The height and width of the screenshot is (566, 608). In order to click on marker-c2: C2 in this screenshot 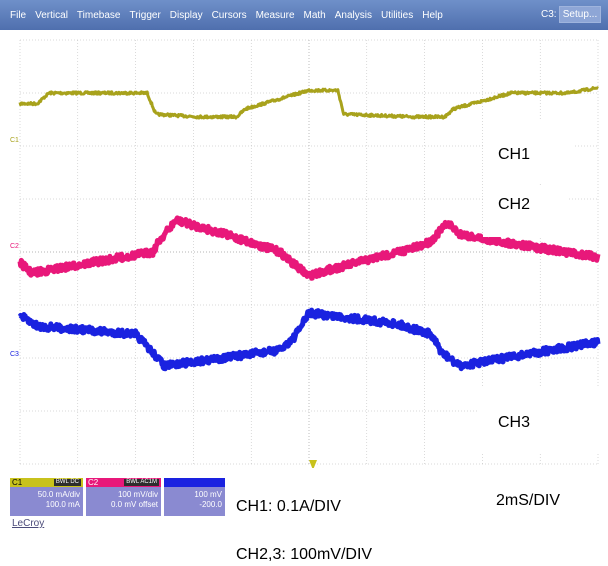, I will do `click(14, 246)`.